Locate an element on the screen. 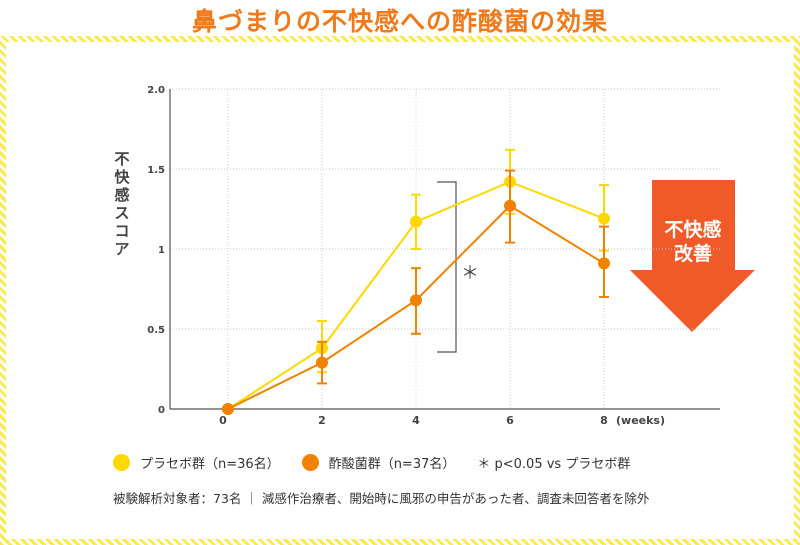 This screenshot has width=800, height=545. page-title: 鼻づまりの不快感への酢酸菌の効果 is located at coordinates (399, 21).